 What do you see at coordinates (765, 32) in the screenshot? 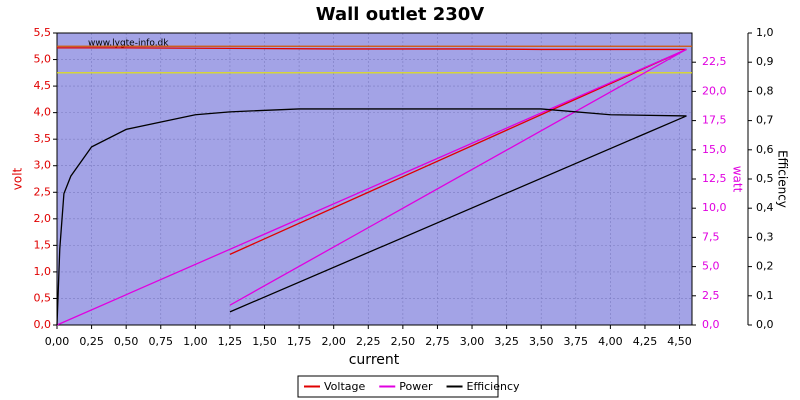
I see `y3-tick-label: 1,0` at bounding box center [765, 32].